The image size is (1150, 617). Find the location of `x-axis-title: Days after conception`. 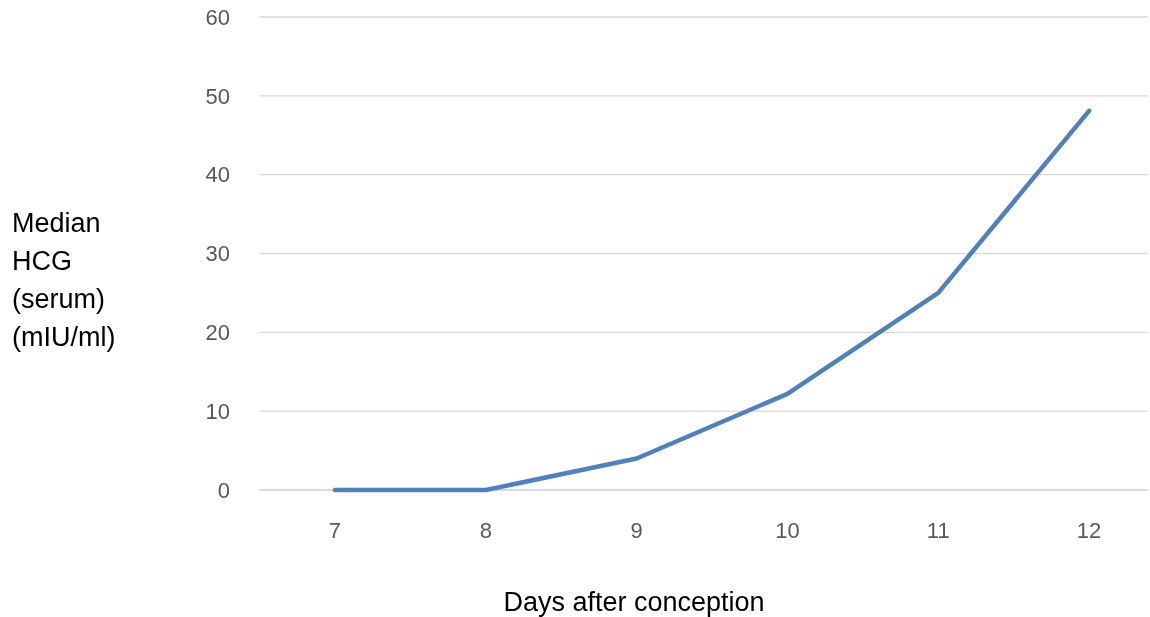

x-axis-title: Days after conception is located at coordinates (634, 602).